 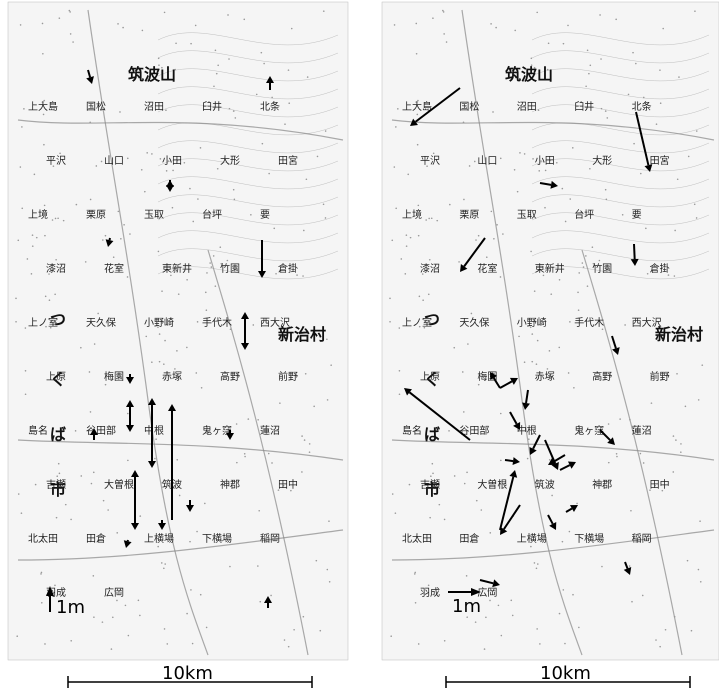 I want to click on scale-label: 10km, so click(x=187, y=673).